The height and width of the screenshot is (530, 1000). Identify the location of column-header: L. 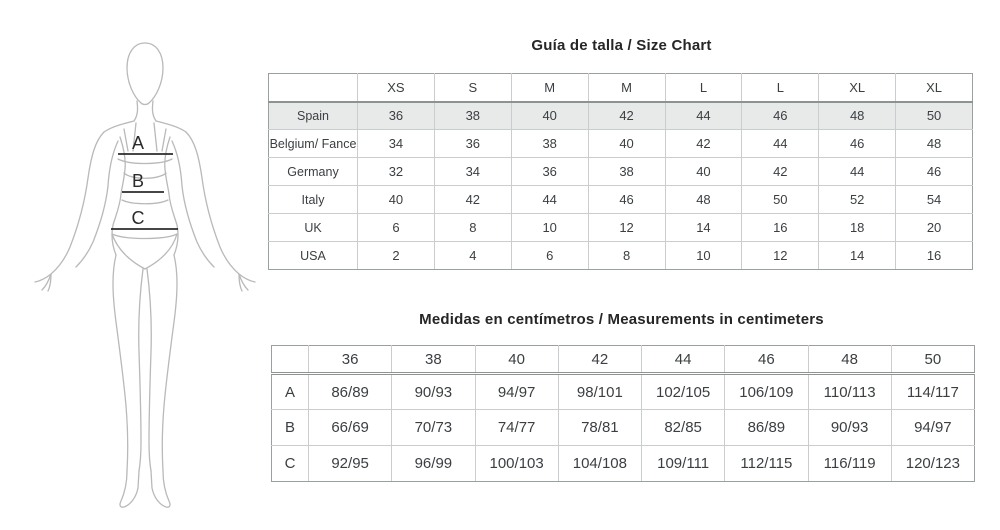
(780, 88).